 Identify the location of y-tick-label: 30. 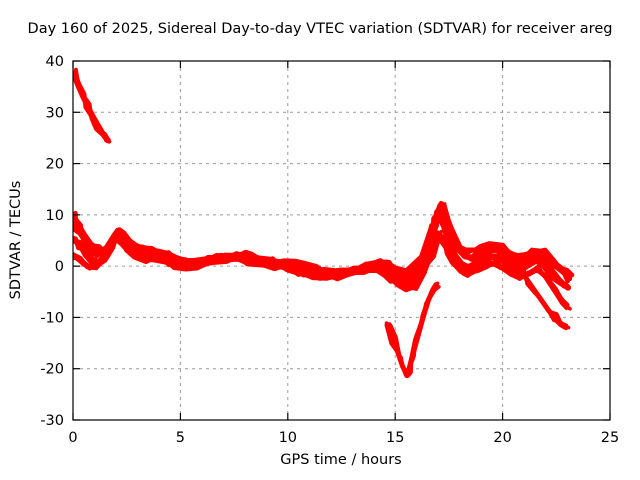
(55, 113).